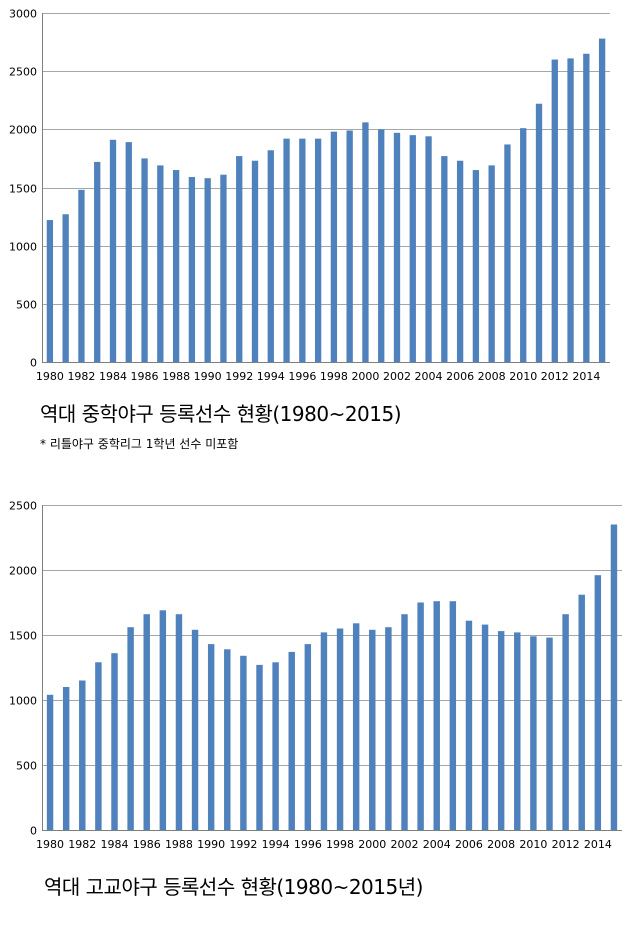 The image size is (634, 926). What do you see at coordinates (26, 305) in the screenshot?
I see `y-tick-label: 500` at bounding box center [26, 305].